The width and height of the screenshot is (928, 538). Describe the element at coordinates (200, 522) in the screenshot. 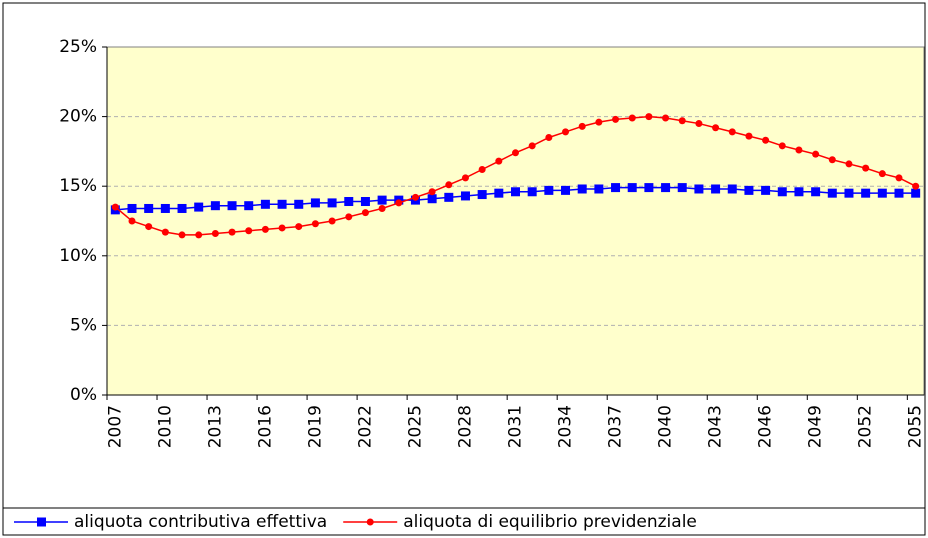

I see `legend-label: aliquota contributiva effettiva` at that location.